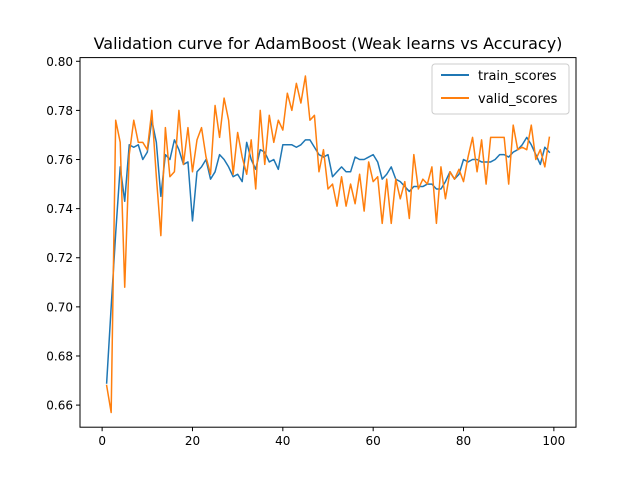 The image size is (640, 480). What do you see at coordinates (192, 441) in the screenshot?
I see `x-tick-label: 20` at bounding box center [192, 441].